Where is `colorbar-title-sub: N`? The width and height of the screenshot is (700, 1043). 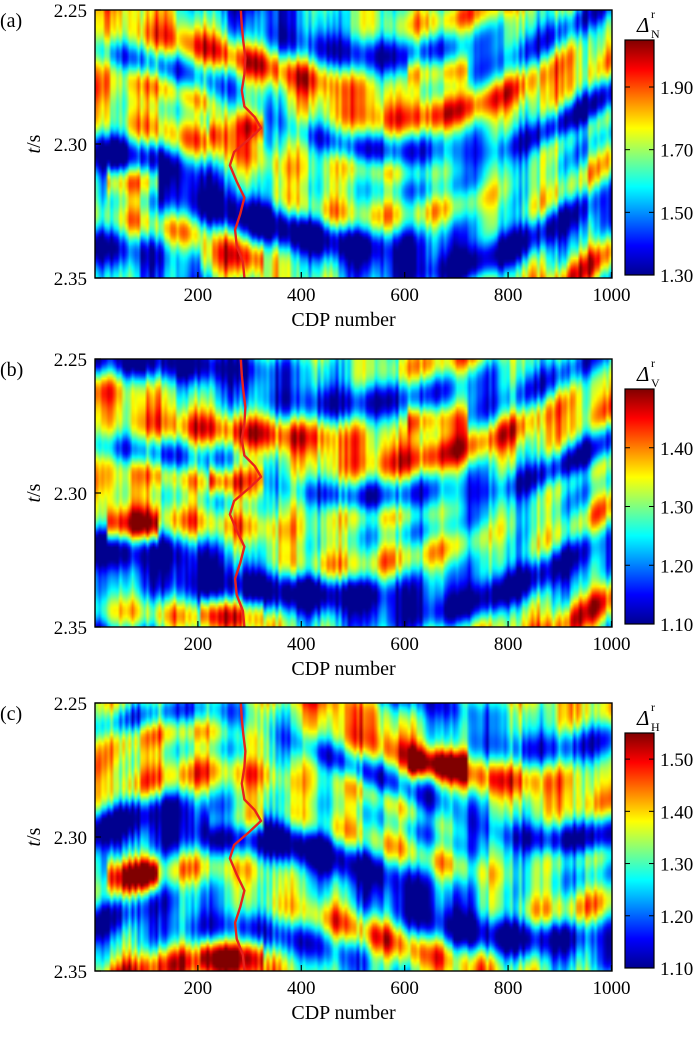 colorbar-title-sub: N is located at coordinates (655, 34).